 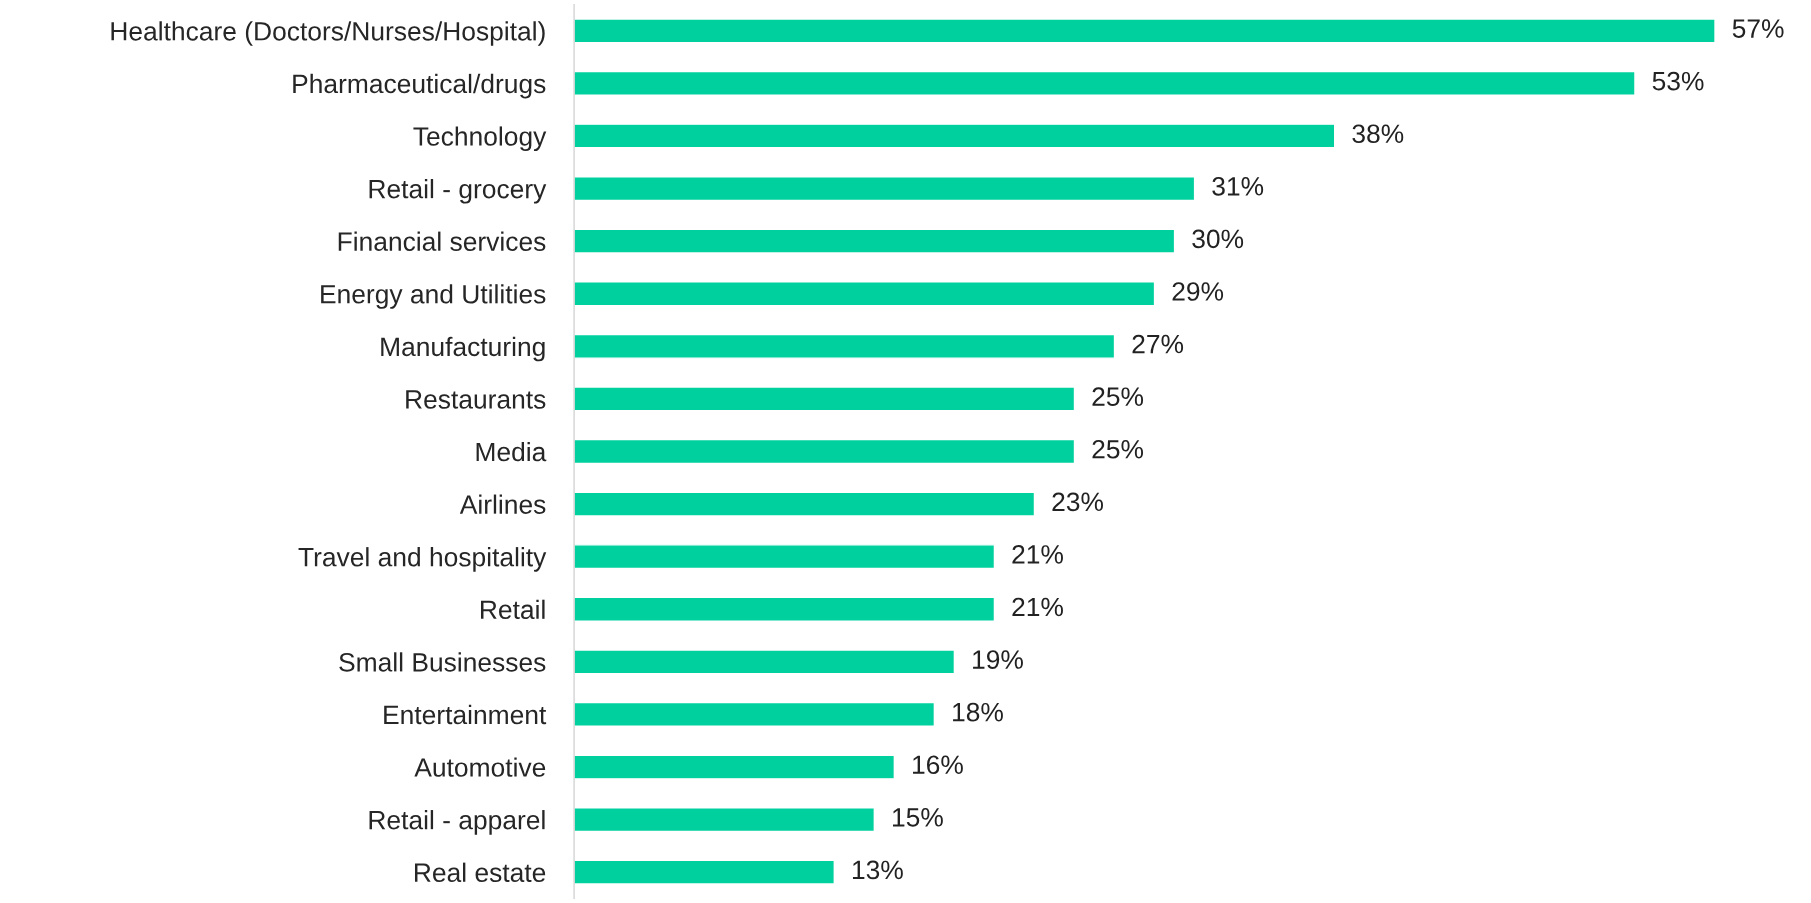 What do you see at coordinates (480, 767) in the screenshot?
I see `y-tick-label: Automotive` at bounding box center [480, 767].